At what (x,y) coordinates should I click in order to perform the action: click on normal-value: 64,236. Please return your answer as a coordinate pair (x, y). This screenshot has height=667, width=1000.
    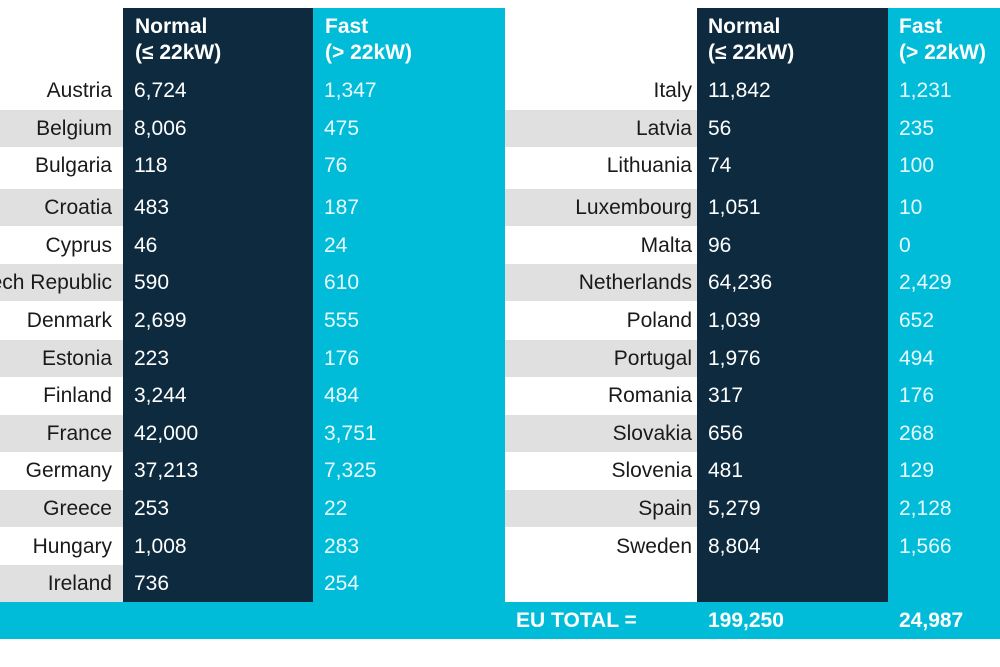
    Looking at the image, I should click on (740, 282).